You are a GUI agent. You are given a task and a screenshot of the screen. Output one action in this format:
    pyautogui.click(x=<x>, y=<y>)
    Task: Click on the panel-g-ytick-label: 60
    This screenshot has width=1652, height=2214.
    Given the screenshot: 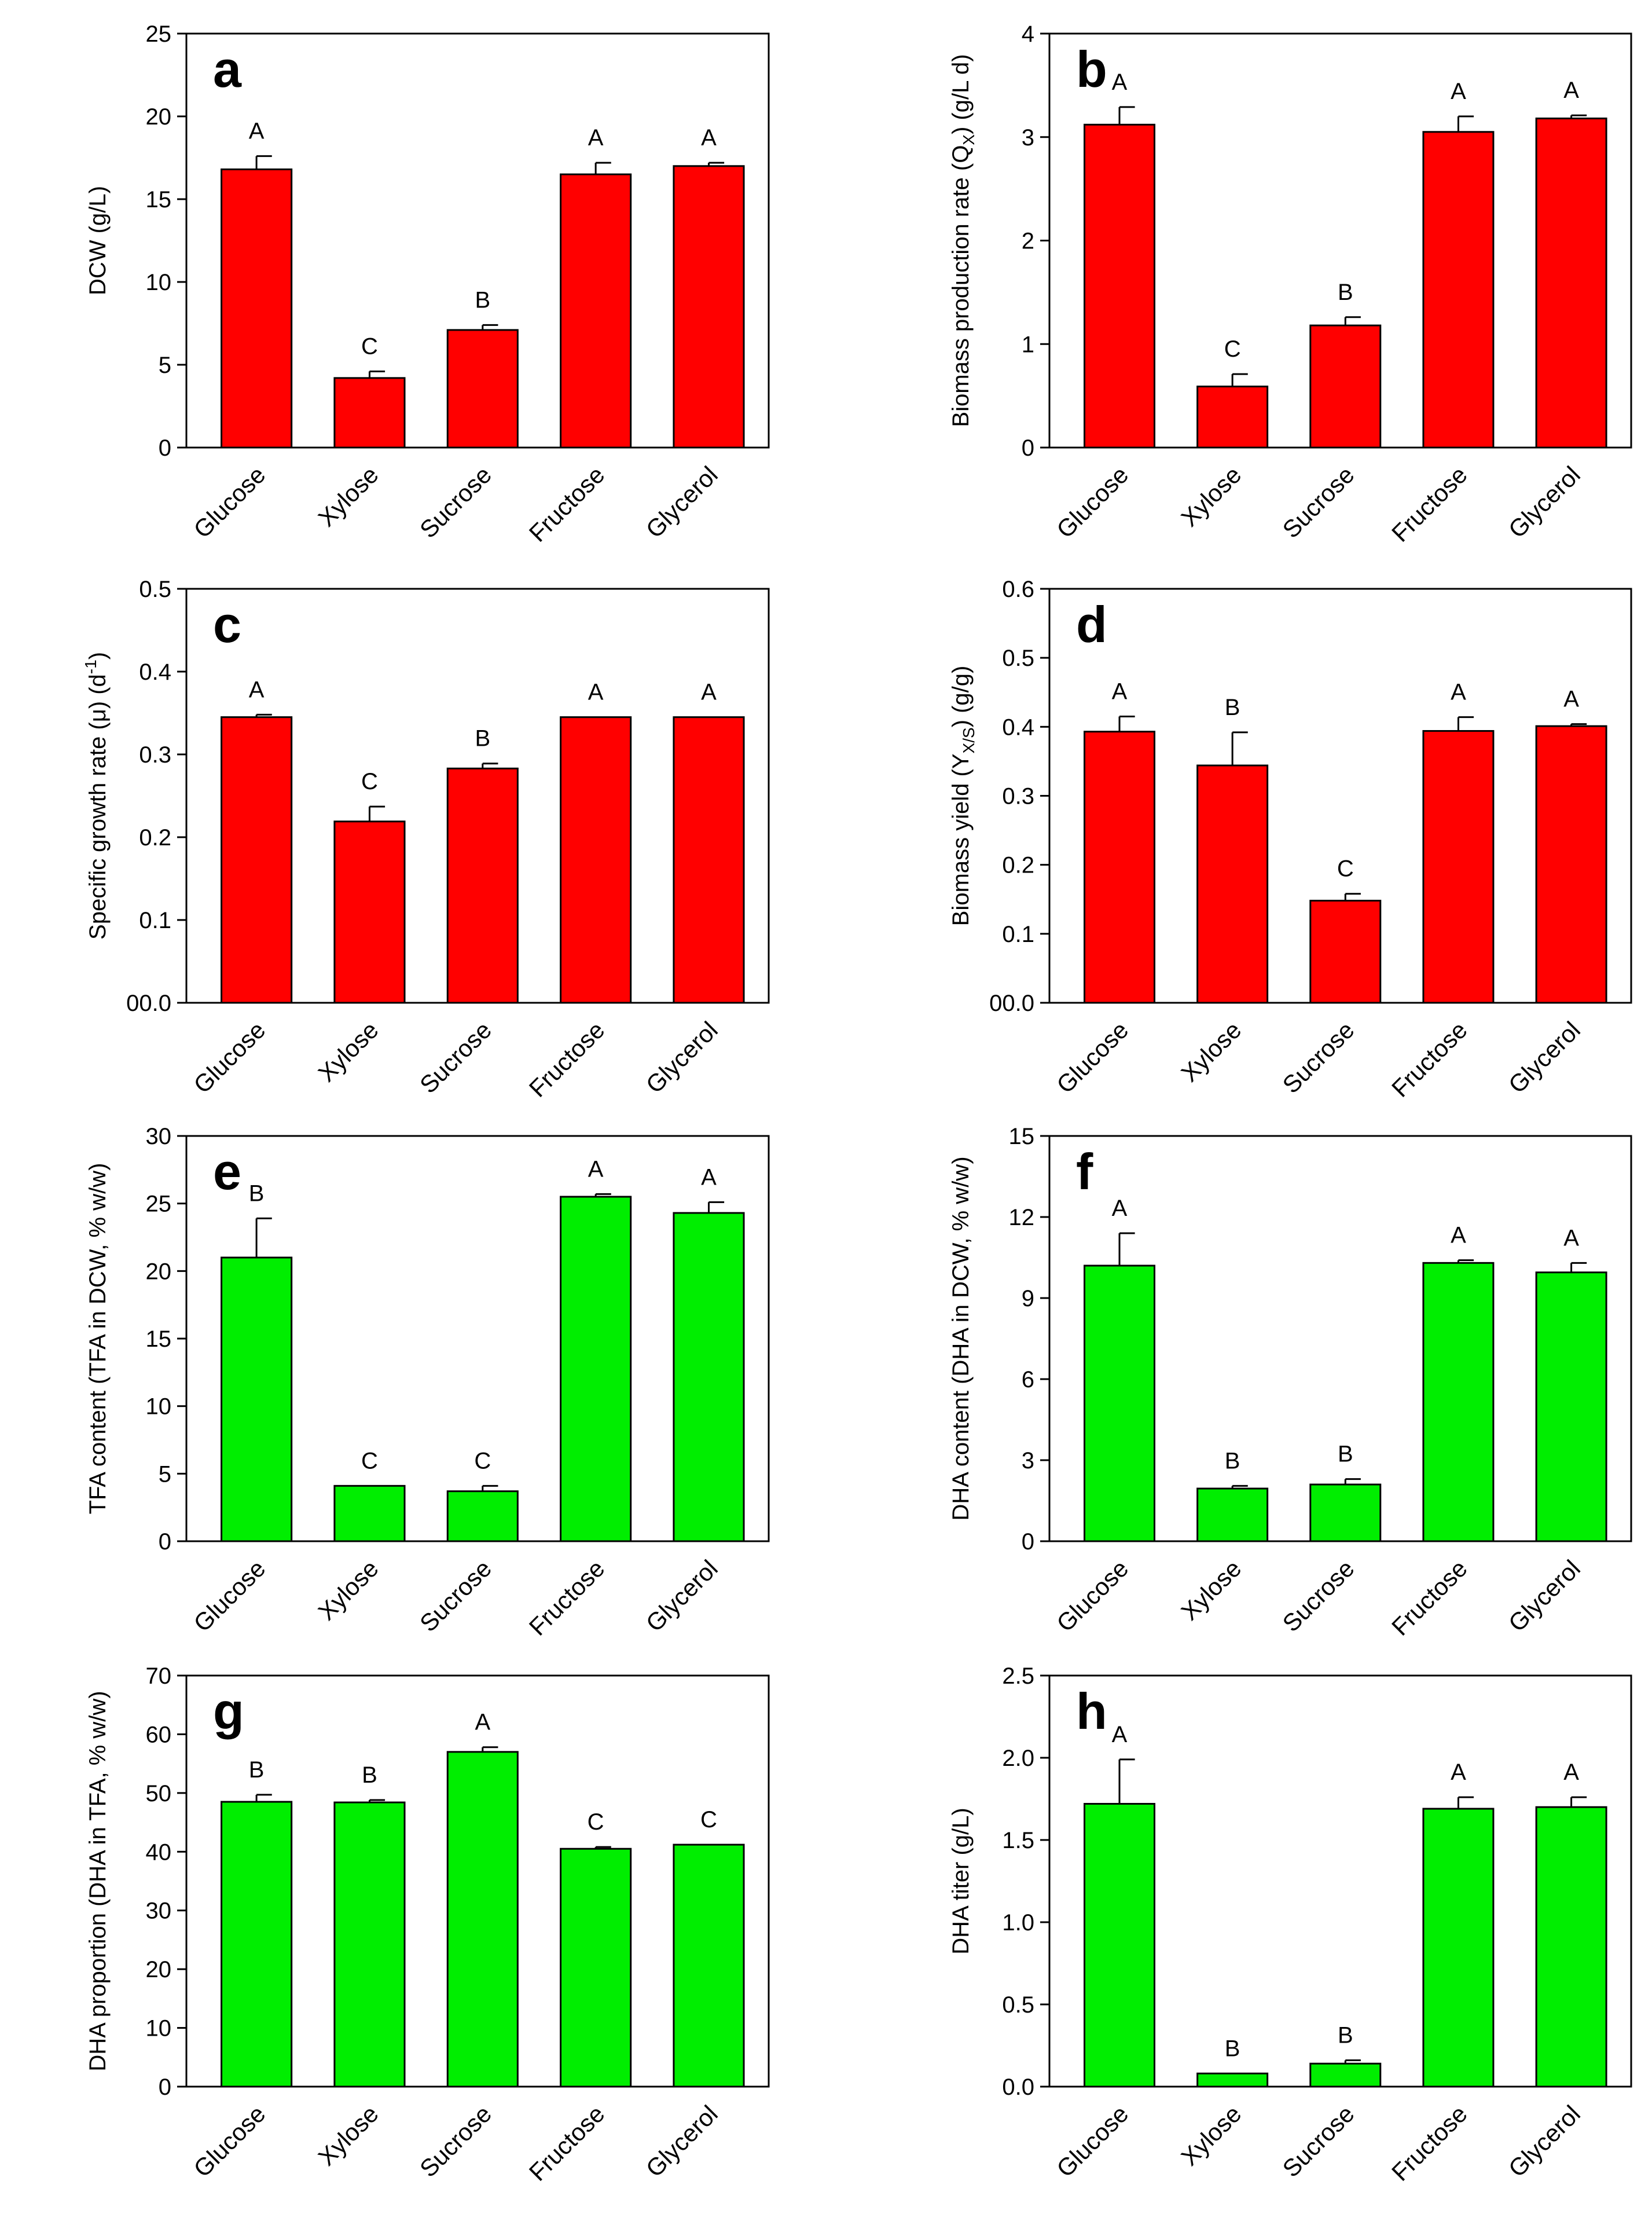 What is the action you would take?
    pyautogui.click(x=159, y=1734)
    